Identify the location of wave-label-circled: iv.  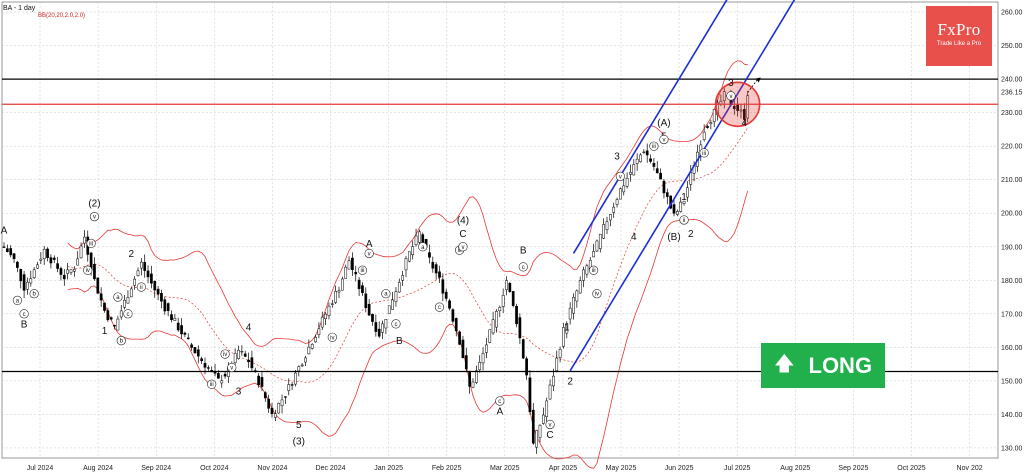
(88, 270).